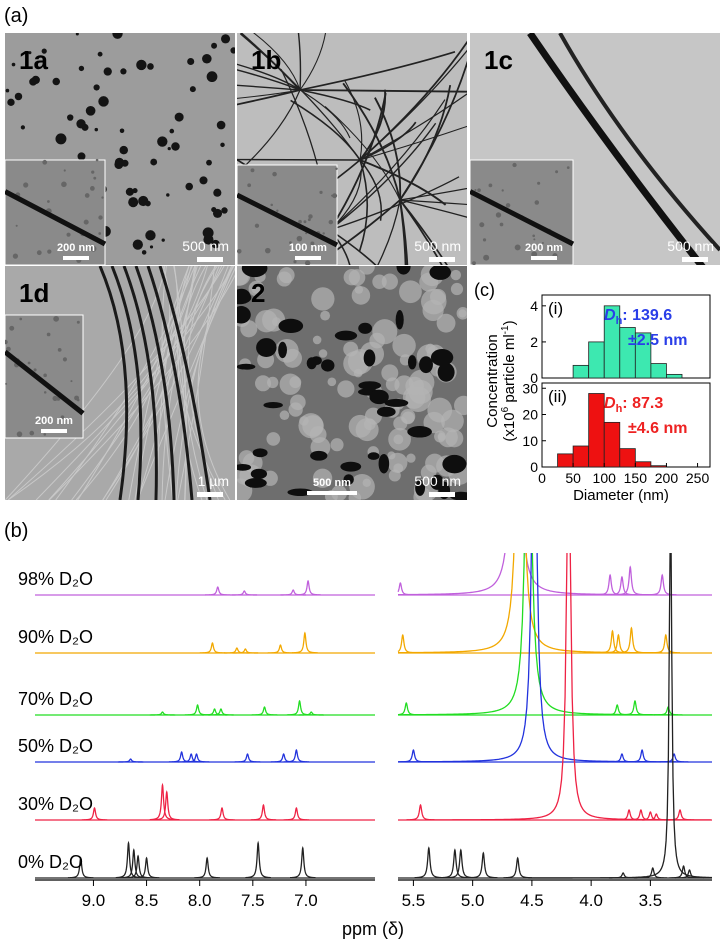 The width and height of the screenshot is (724, 949). I want to click on micrograph-image: 200 nm 500 nm 1a, so click(120, 149).